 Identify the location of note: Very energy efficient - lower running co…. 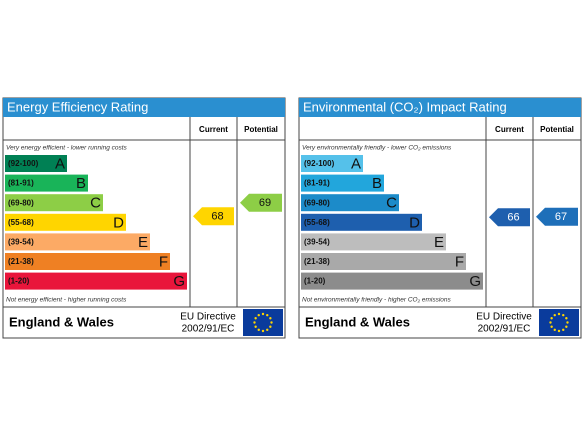
(67, 148).